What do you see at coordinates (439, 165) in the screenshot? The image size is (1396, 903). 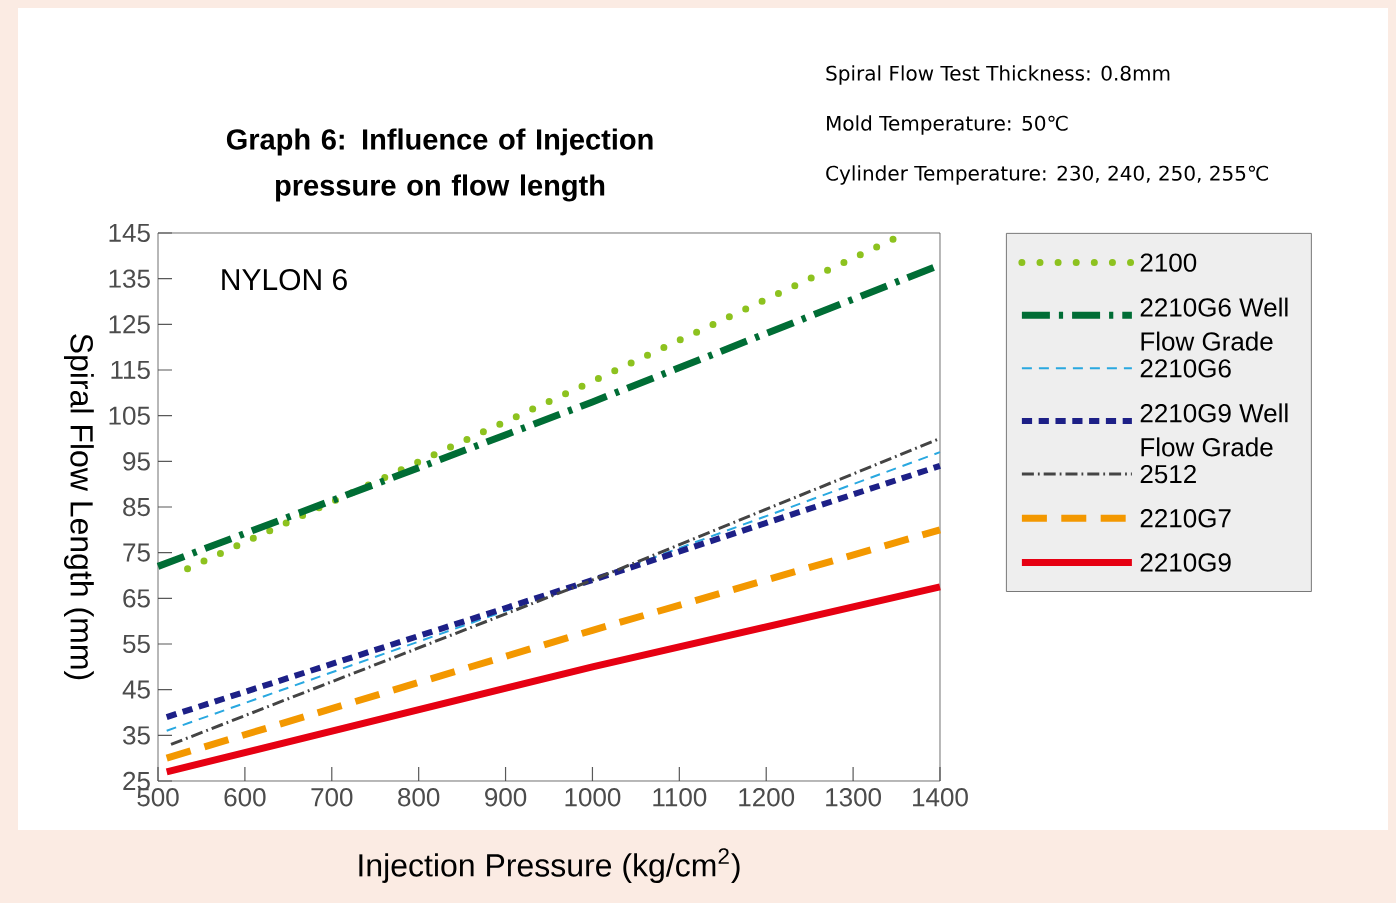 I see `chart-title: Graph 6: Influence of Injection pressure on flow length` at bounding box center [439, 165].